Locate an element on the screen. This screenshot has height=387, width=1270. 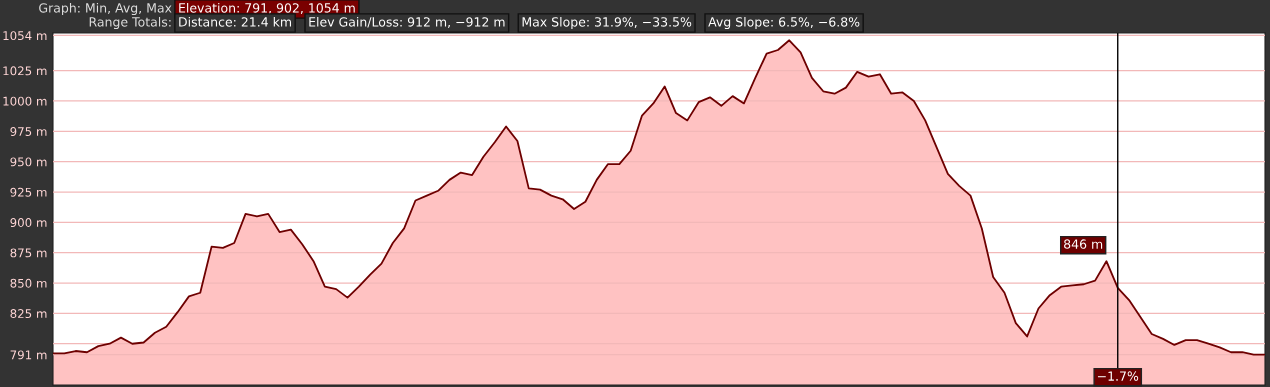
text: Distance: 21.4 km is located at coordinates (235, 21).